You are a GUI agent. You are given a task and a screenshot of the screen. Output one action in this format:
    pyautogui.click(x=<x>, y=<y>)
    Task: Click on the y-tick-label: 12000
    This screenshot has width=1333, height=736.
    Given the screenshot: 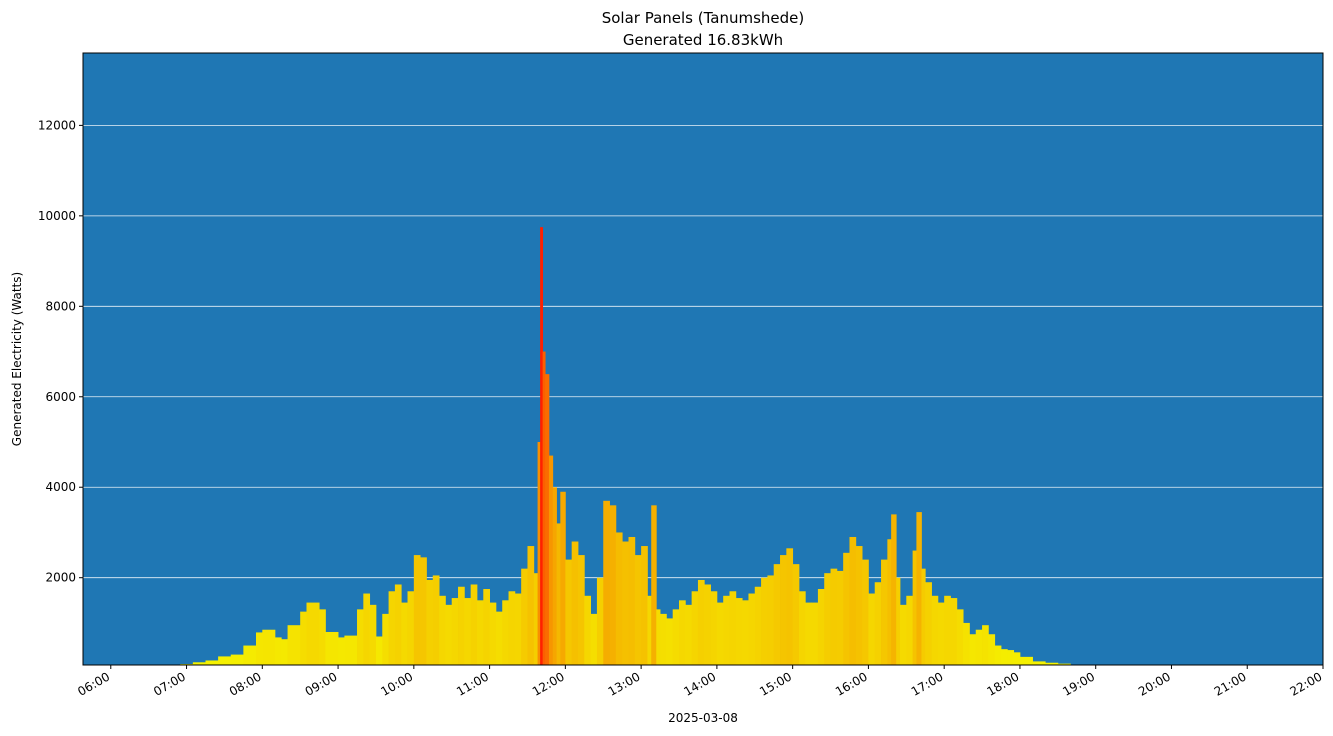 What is the action you would take?
    pyautogui.click(x=57, y=125)
    